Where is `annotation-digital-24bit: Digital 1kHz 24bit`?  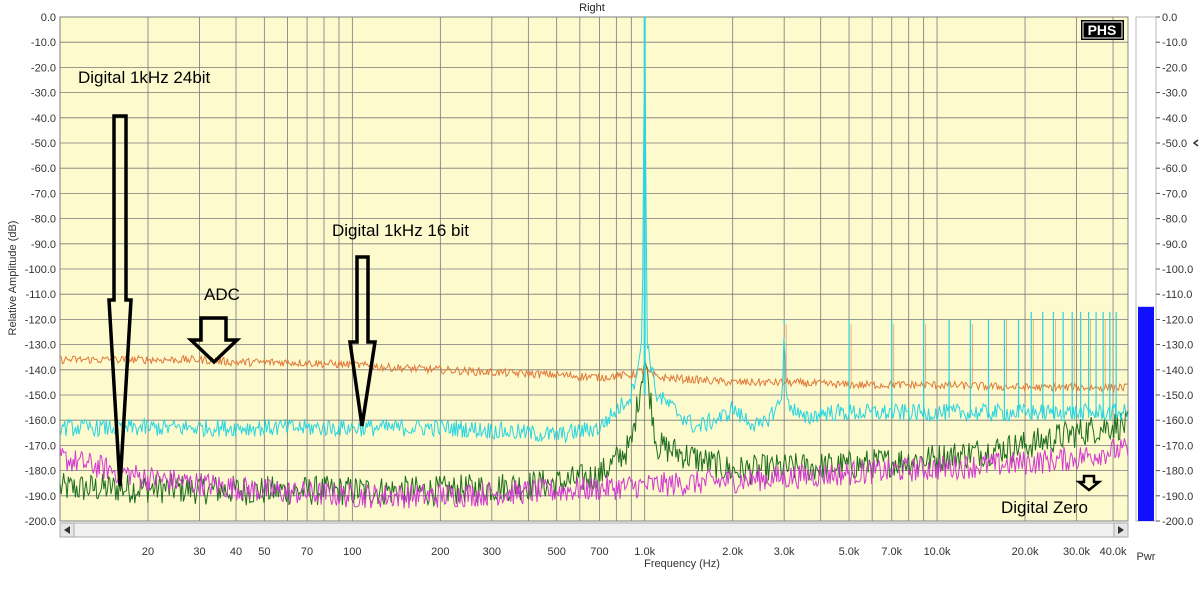 annotation-digital-24bit: Digital 1kHz 24bit is located at coordinates (144, 77).